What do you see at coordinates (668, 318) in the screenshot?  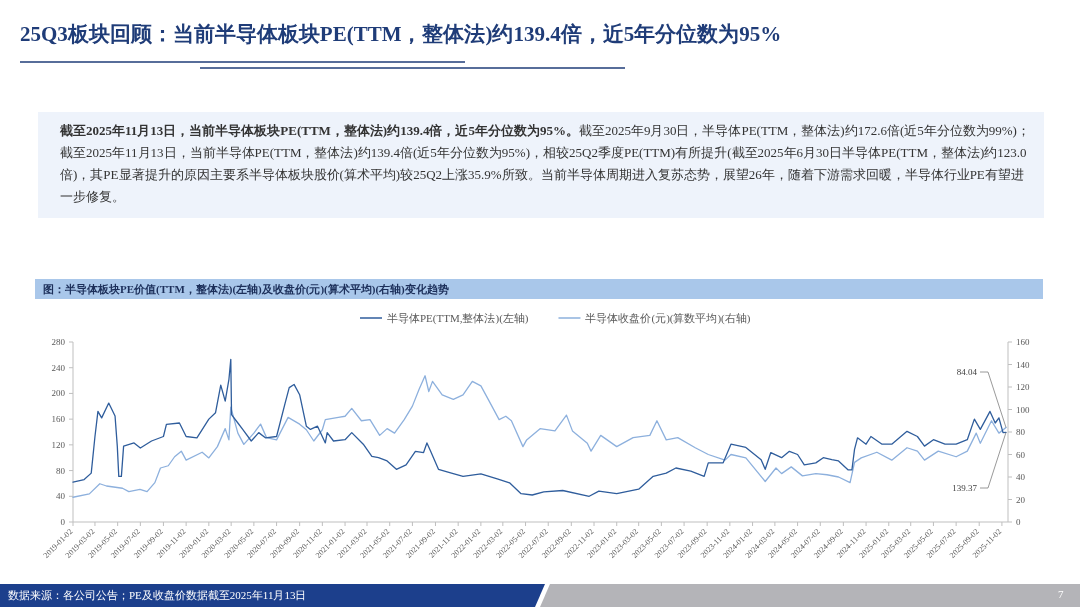 I see `legend-label: 半导体收盘价(元)(算数平均)(右轴)` at bounding box center [668, 318].